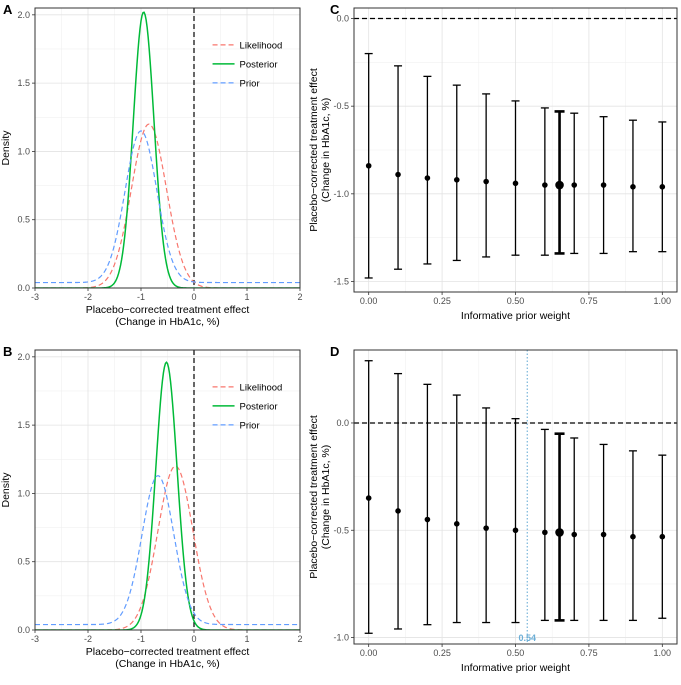  I want to click on x-axis-title: Informative prior weight, so click(515, 316).